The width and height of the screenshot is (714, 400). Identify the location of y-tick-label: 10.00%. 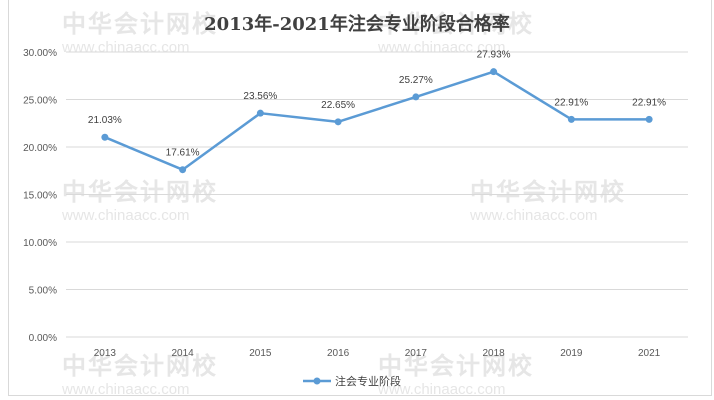
(40, 243).